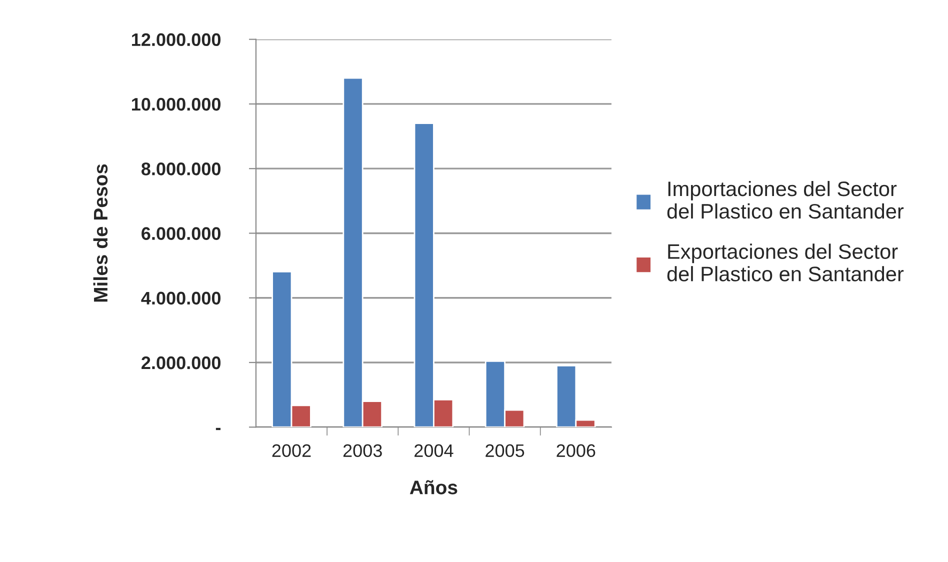 The height and width of the screenshot is (562, 948). Describe the element at coordinates (181, 233) in the screenshot. I see `y-tick-label: 6.000.000` at that location.